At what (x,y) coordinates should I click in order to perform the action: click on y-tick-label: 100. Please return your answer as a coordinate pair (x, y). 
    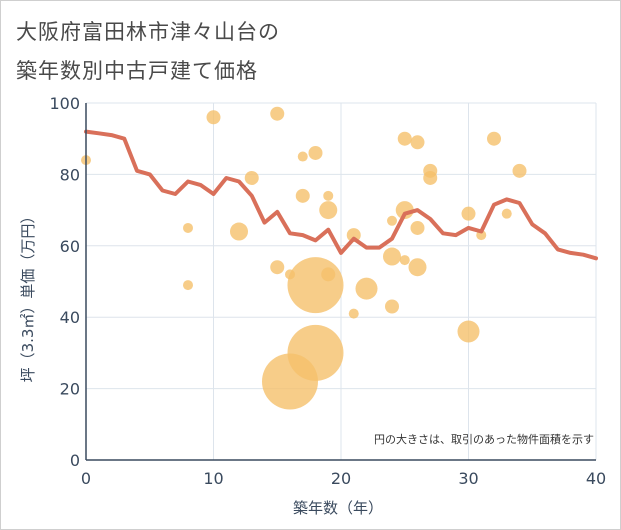
    Looking at the image, I should click on (64, 103).